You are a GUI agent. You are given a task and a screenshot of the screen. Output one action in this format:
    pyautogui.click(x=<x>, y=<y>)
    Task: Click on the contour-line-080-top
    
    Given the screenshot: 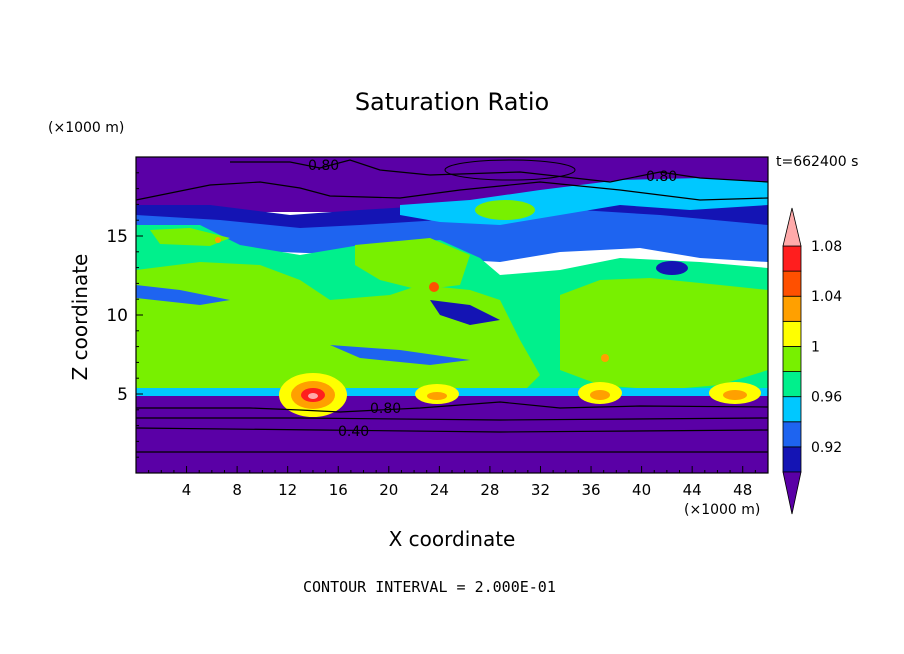 What is the action you would take?
    pyautogui.click(x=499, y=171)
    